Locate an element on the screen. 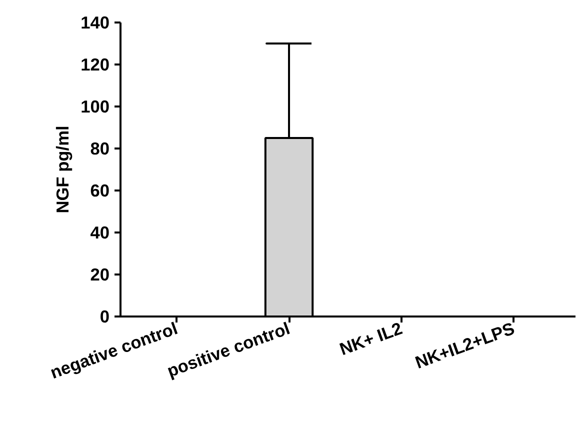 The height and width of the screenshot is (428, 581). x-tick-label: NK+ IL2 is located at coordinates (370, 339).